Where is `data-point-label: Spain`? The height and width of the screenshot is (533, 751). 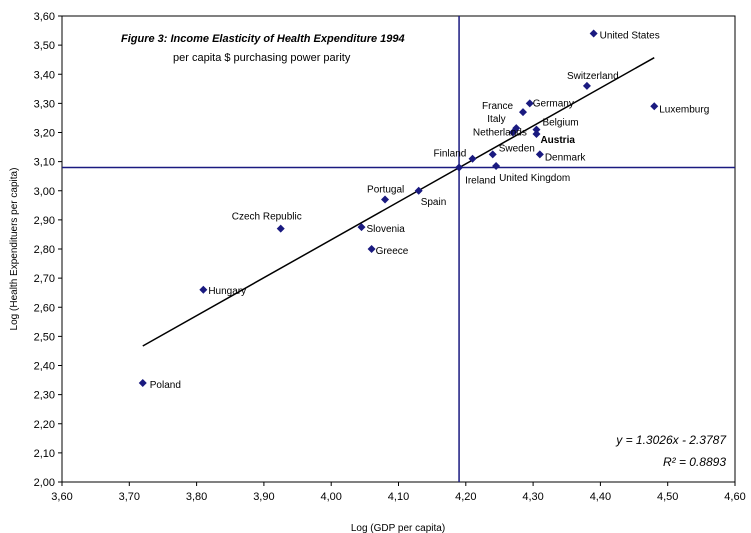
data-point-label: Spain is located at coordinates (434, 202).